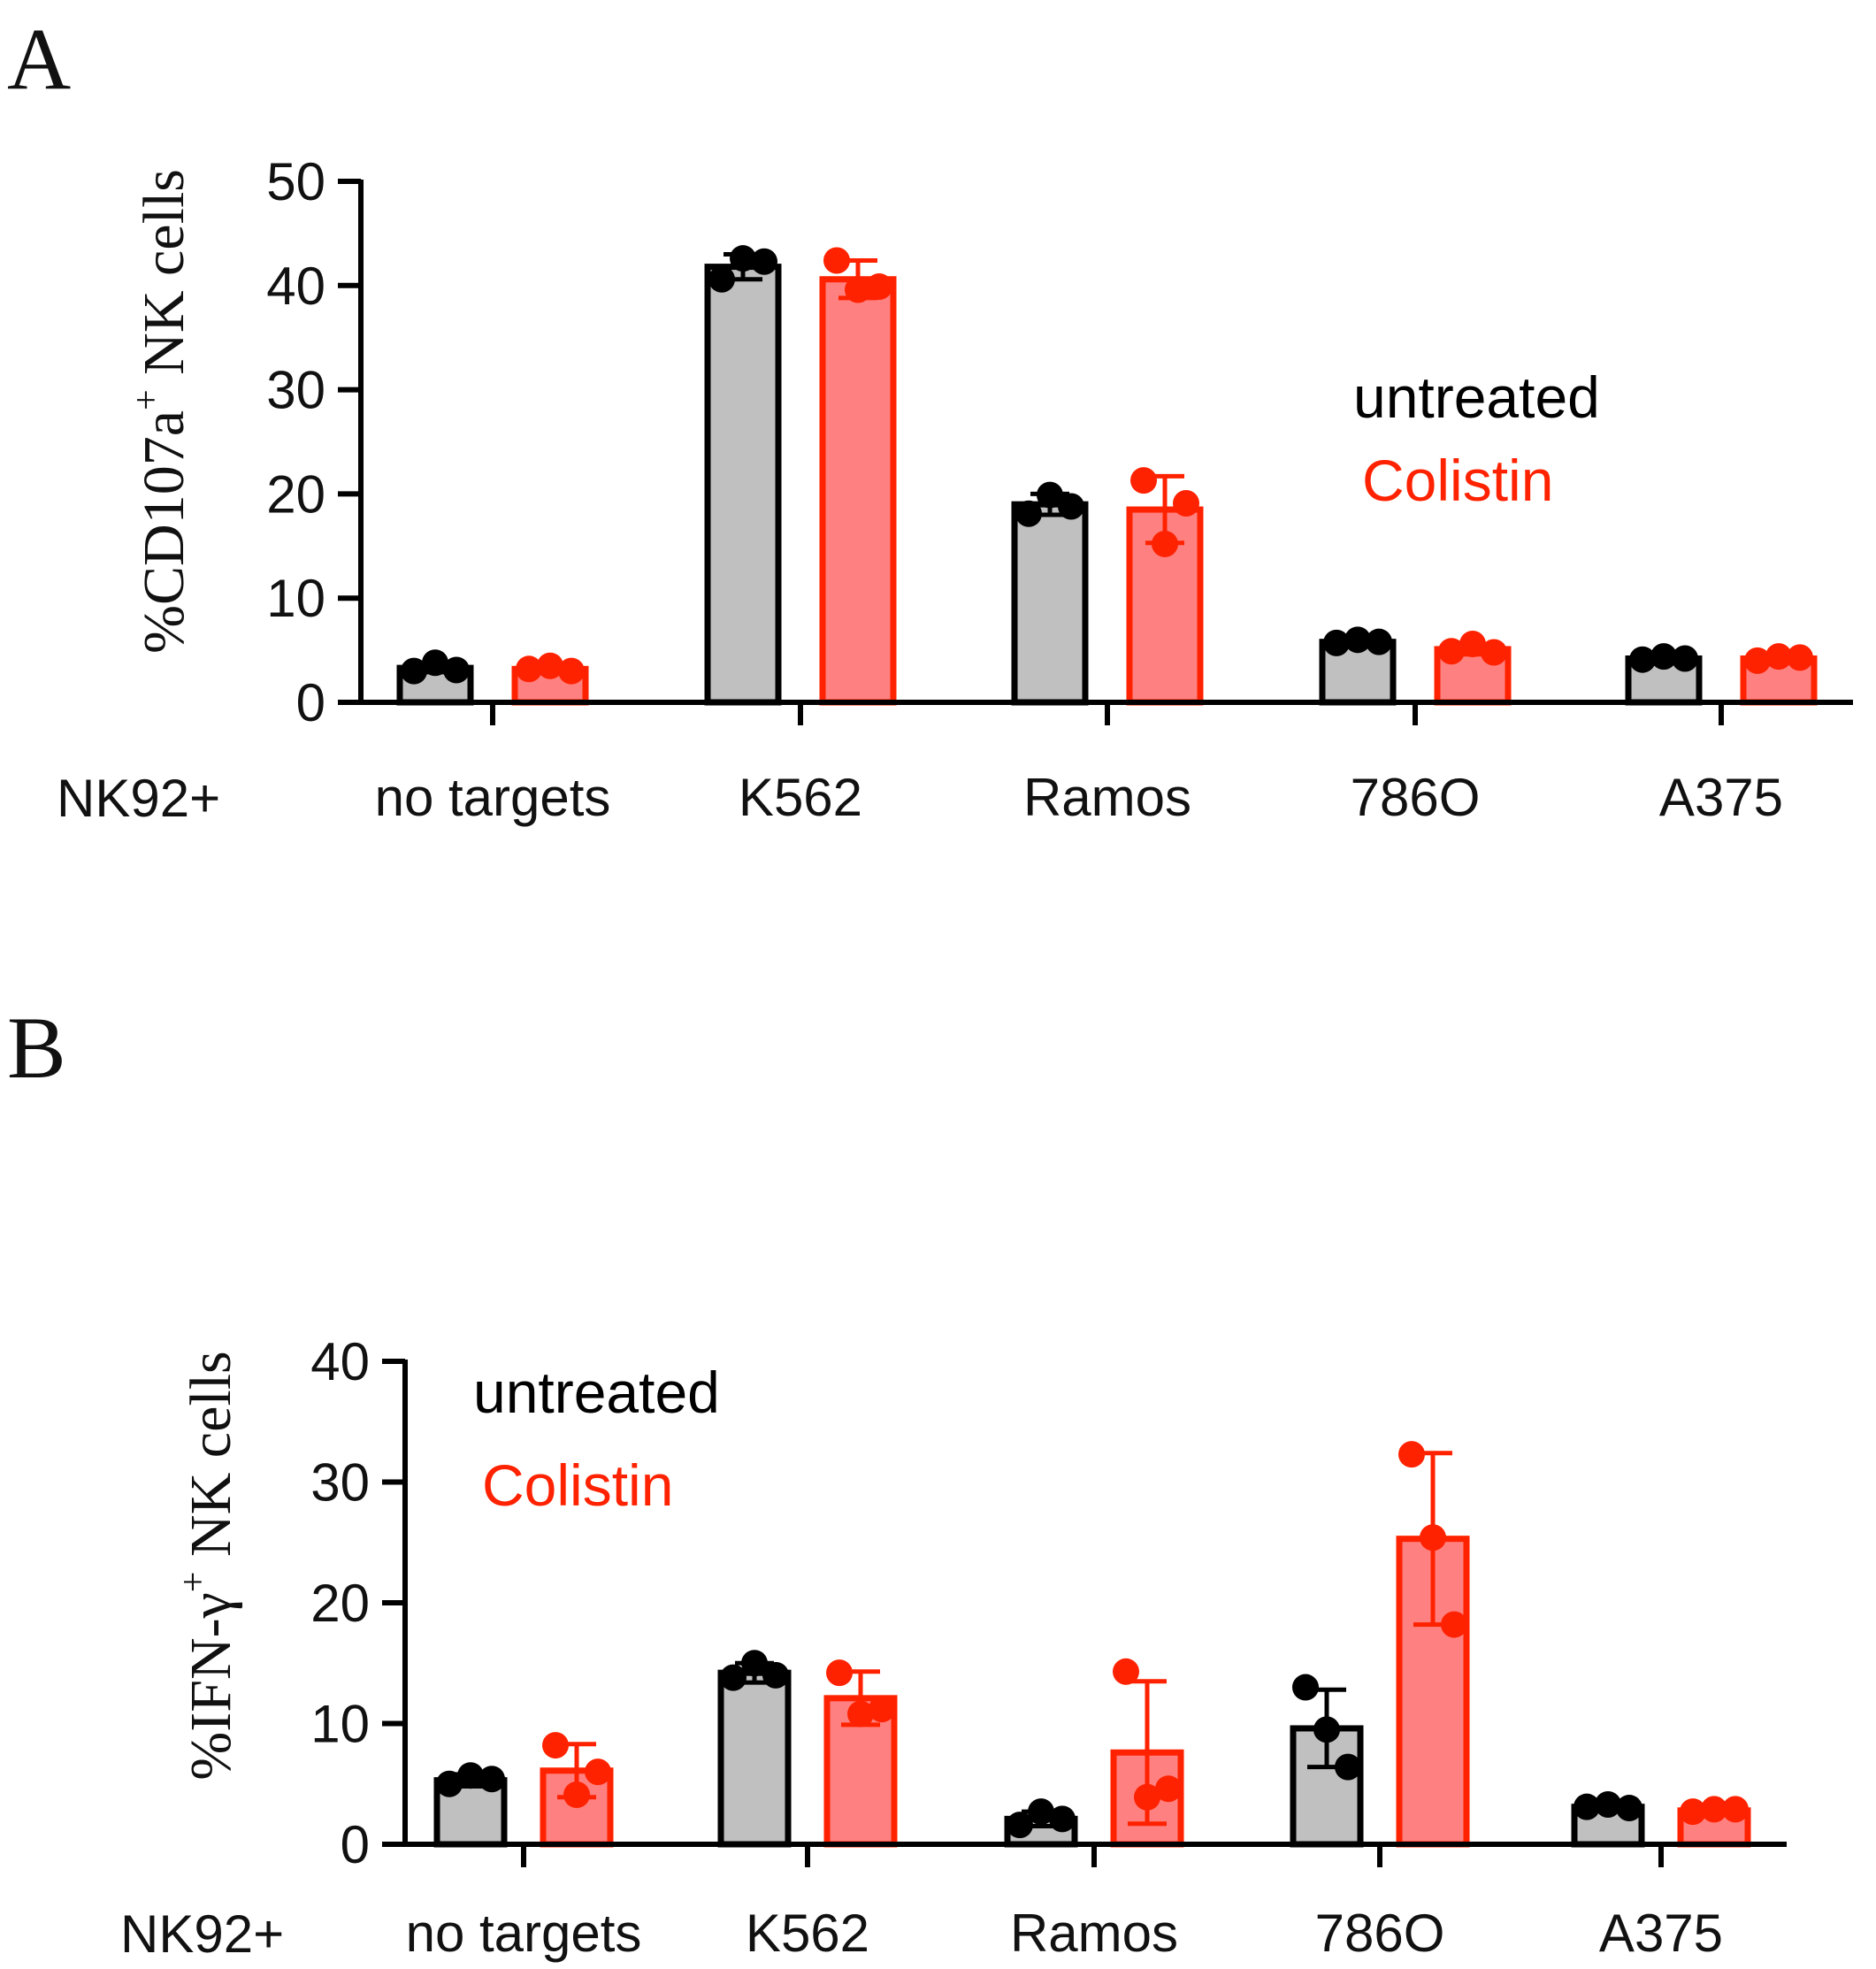 The height and width of the screenshot is (1969, 1876). Describe the element at coordinates (295, 494) in the screenshot. I see `panel-a-ytick-label-2: 20` at that location.